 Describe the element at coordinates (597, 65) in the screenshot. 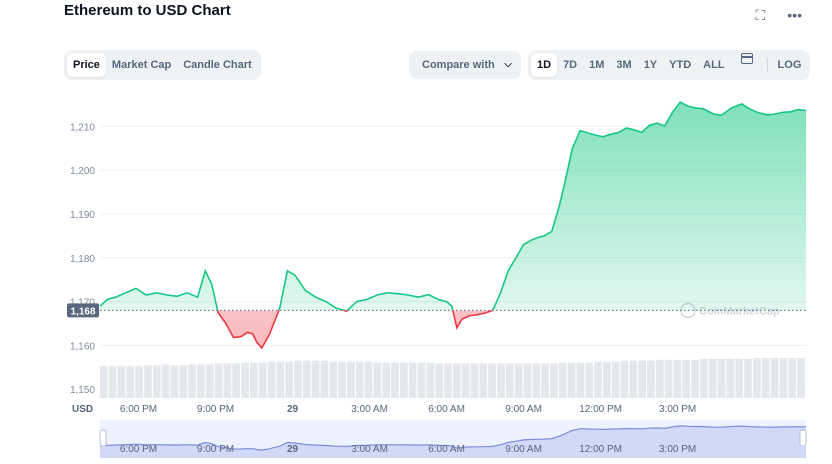

I see `range-1m: 1M` at that location.